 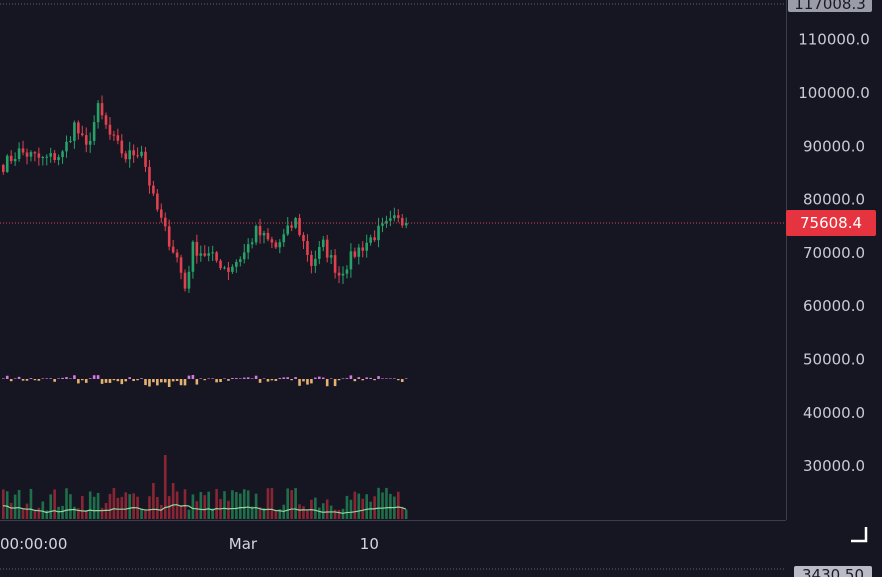 What do you see at coordinates (243, 544) in the screenshot?
I see `time-axis-tick-label: Mar` at bounding box center [243, 544].